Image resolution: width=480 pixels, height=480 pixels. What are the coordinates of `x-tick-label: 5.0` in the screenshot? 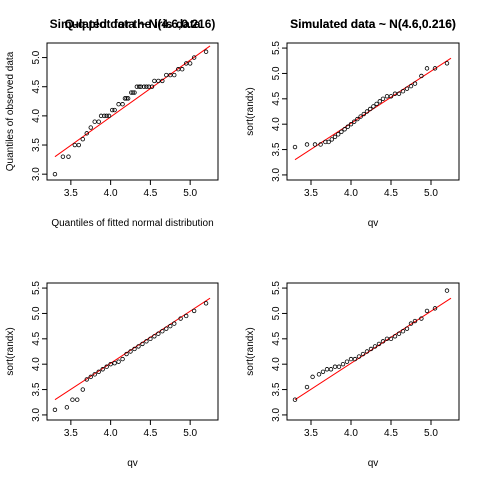 It's located at (190, 433).